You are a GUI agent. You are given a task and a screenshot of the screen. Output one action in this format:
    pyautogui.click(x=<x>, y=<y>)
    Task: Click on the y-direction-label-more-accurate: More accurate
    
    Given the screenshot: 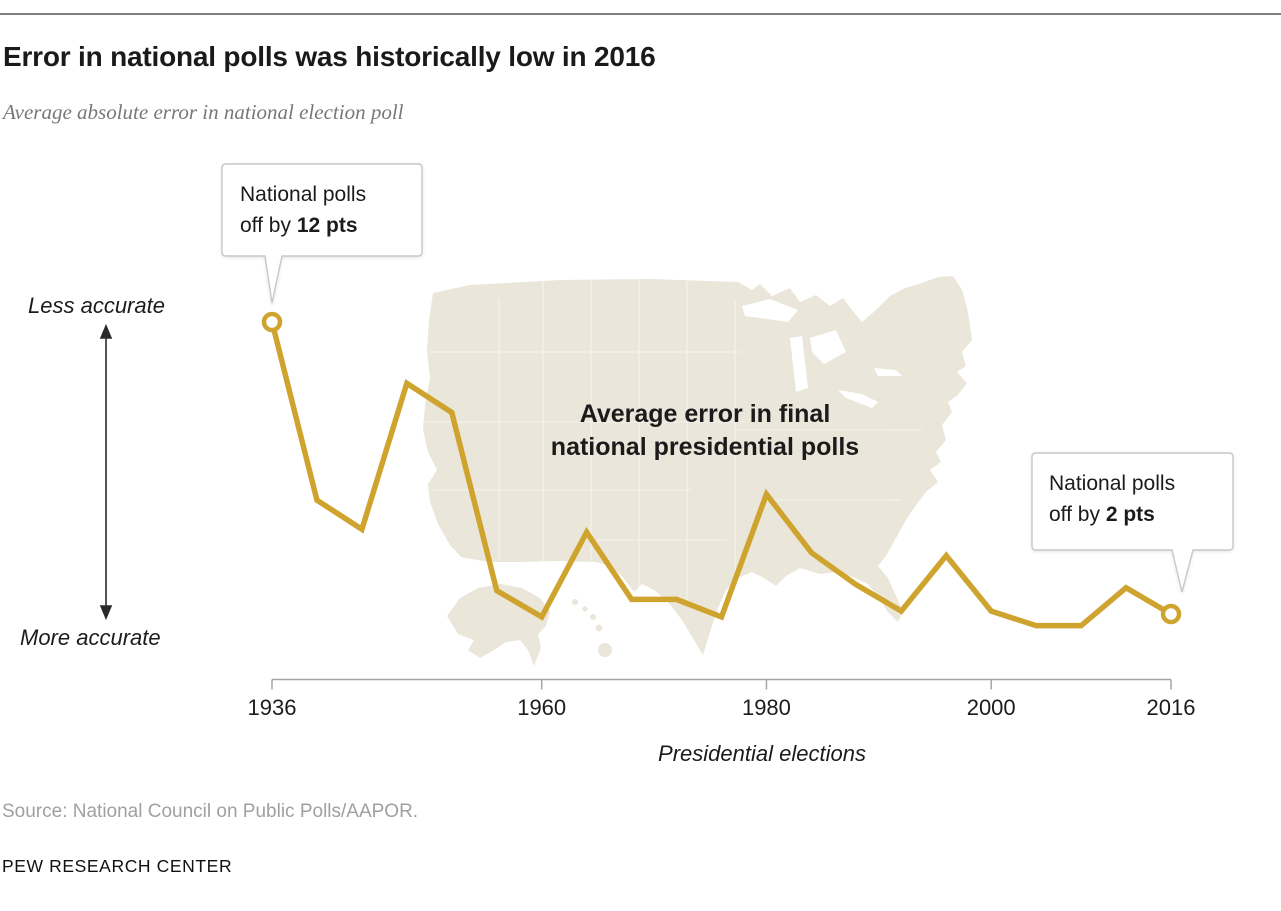 What is the action you would take?
    pyautogui.click(x=90, y=637)
    